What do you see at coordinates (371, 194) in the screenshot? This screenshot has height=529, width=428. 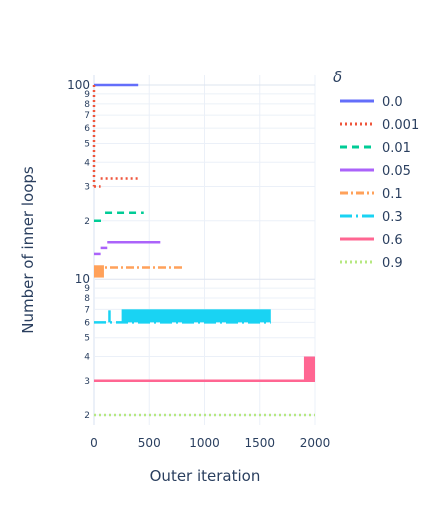 I see `legend-item-0.1: 0.1` at bounding box center [371, 194].